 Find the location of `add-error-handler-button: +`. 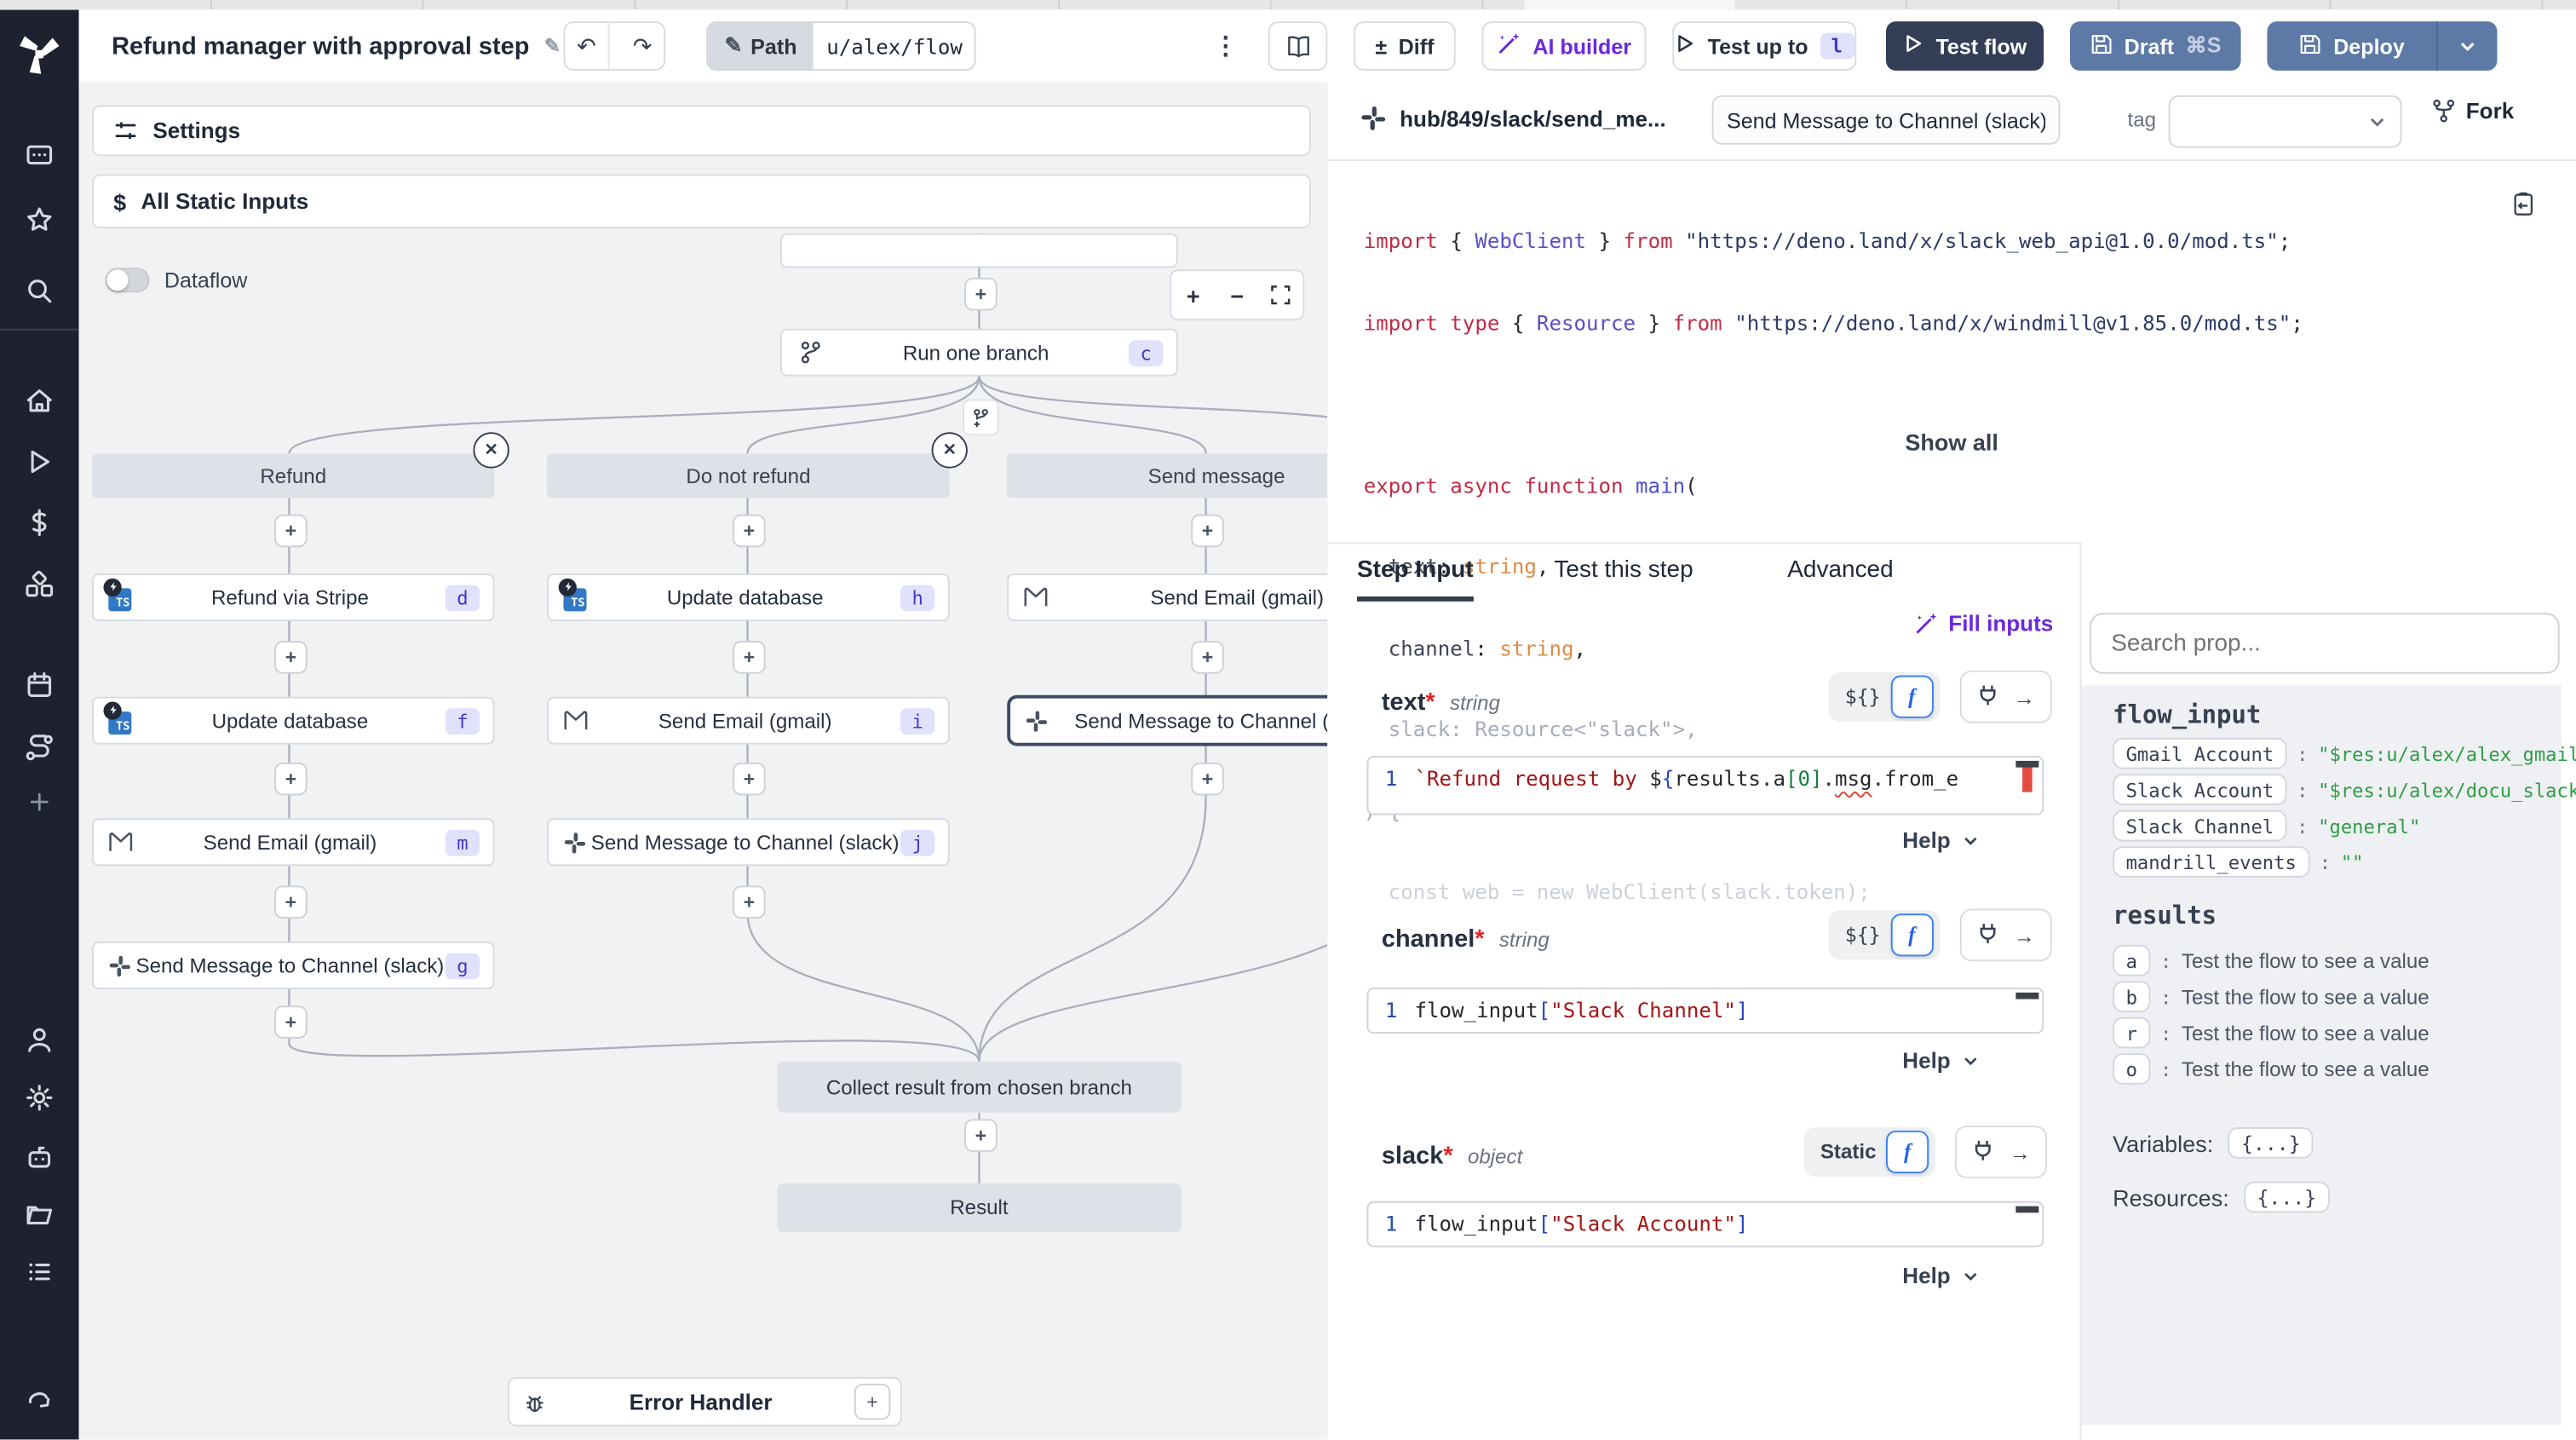

add-error-handler-button: + is located at coordinates (873, 1402).